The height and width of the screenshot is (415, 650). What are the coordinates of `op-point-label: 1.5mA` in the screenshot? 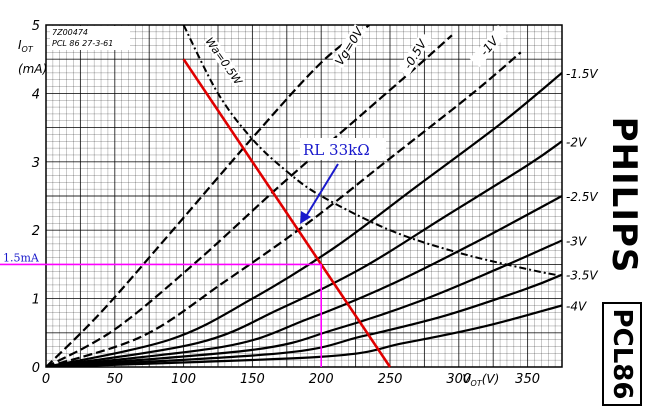 It's located at (21, 257).